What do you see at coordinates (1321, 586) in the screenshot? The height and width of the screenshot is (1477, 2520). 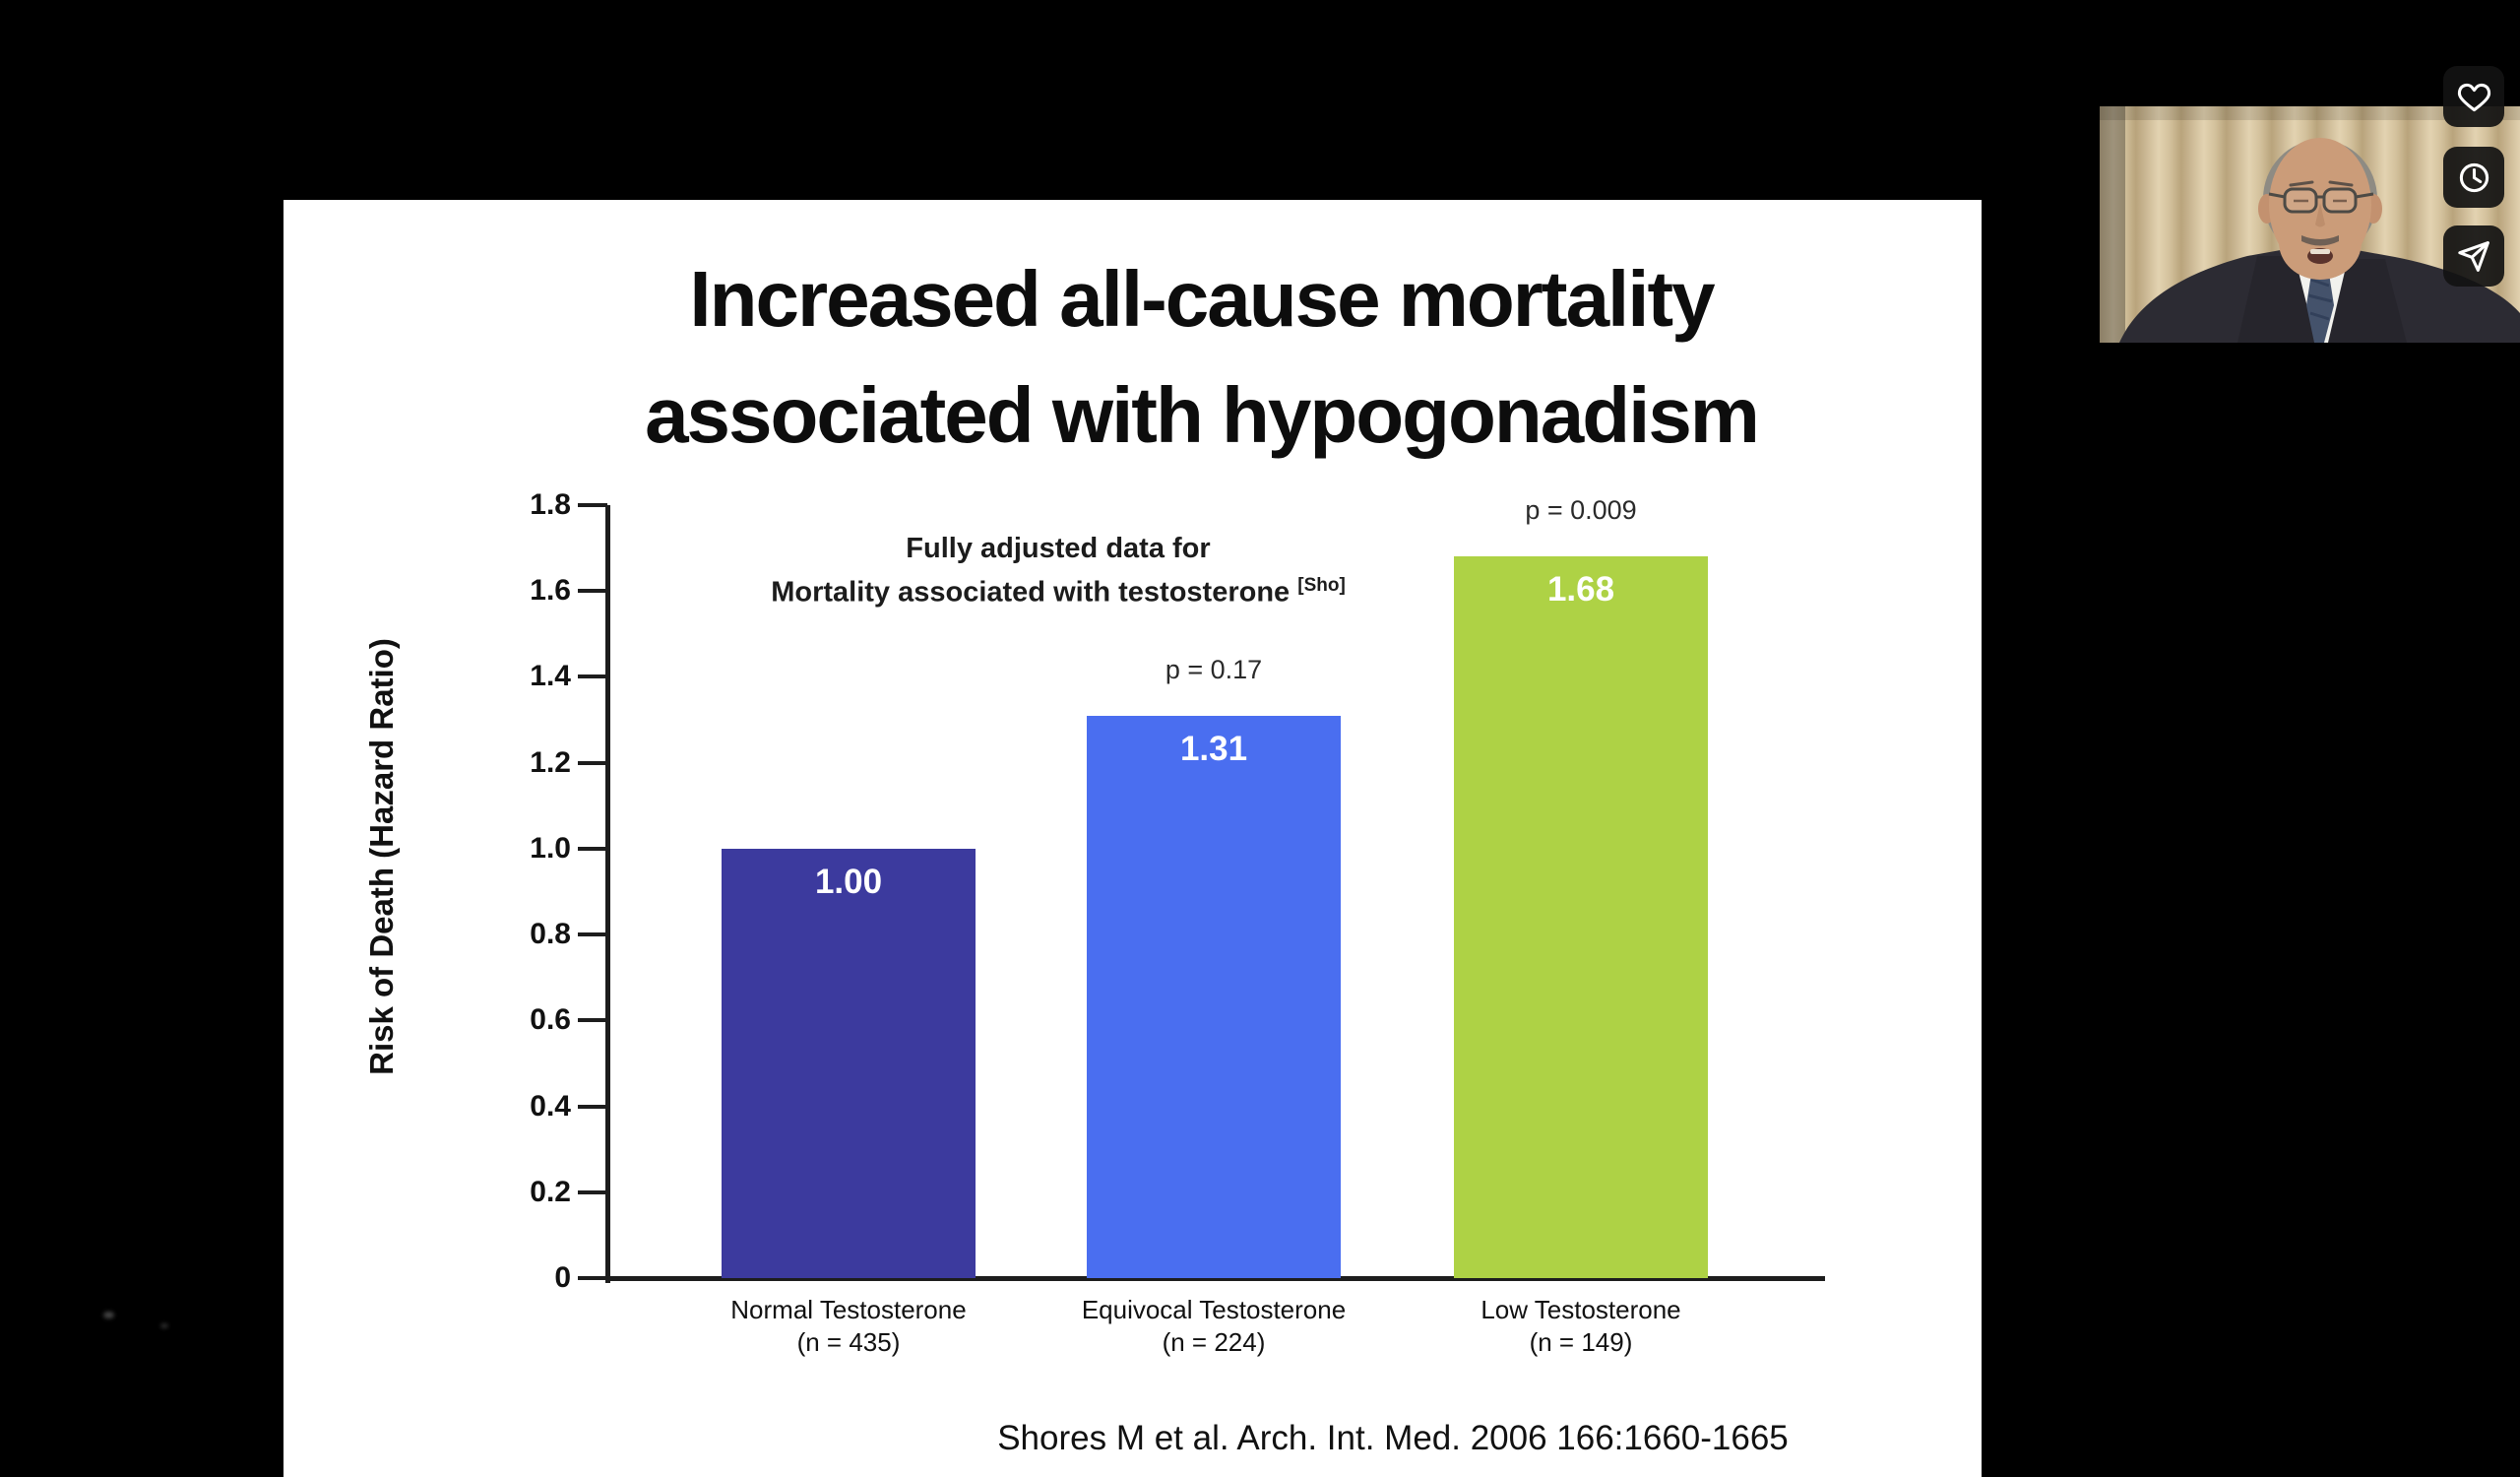 I see `chart-annotation-superscript: [Sho]` at bounding box center [1321, 586].